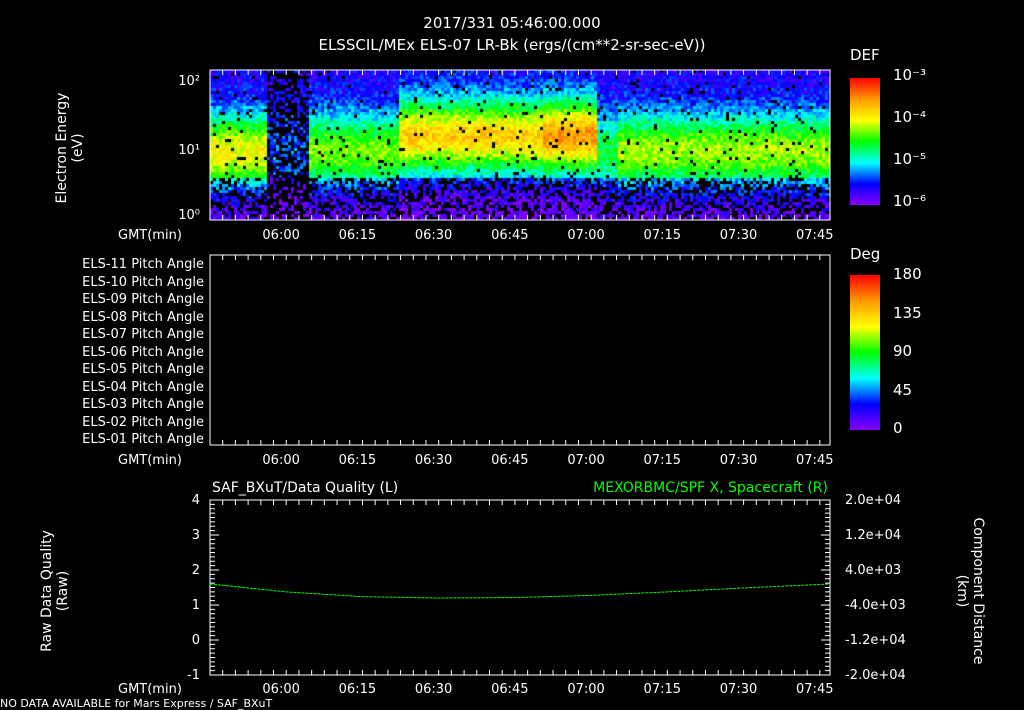 This screenshot has width=1024, height=710. Describe the element at coordinates (143, 299) in the screenshot. I see `pitch-angle-row-label: ELS-09 Pitch Angle` at that location.